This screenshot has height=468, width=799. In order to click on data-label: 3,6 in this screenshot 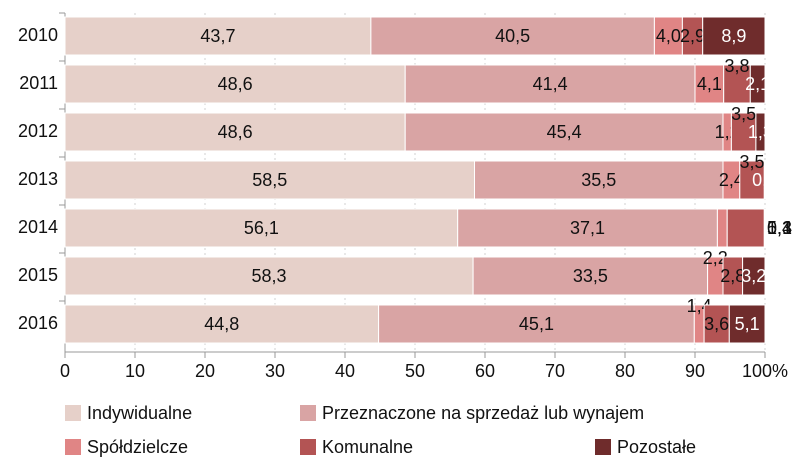, I will do `click(716, 324)`.